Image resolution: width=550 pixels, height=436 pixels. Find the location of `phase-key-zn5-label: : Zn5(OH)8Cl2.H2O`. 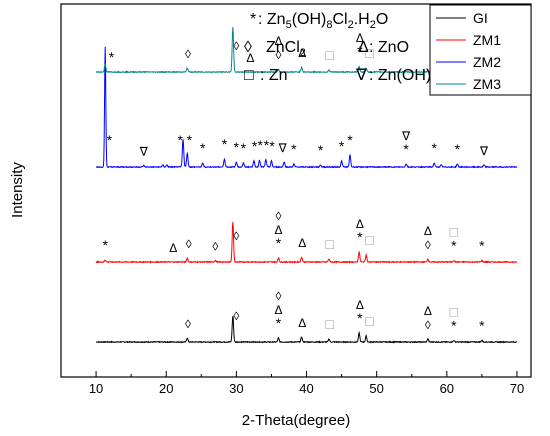

phase-key-zn5-label: : Zn5(OH)8Cl2.H2O is located at coordinates (323, 21).